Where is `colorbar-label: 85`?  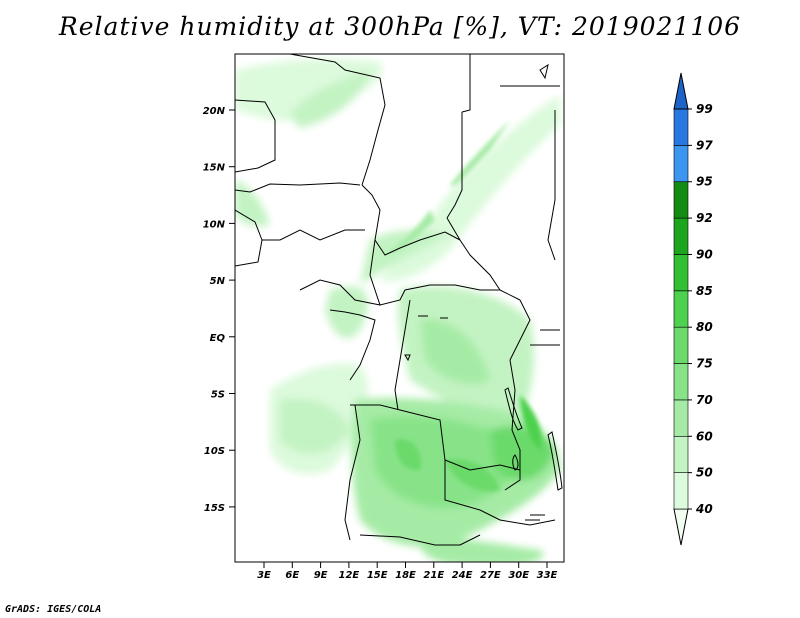
colorbar-label: 85 is located at coordinates (704, 291).